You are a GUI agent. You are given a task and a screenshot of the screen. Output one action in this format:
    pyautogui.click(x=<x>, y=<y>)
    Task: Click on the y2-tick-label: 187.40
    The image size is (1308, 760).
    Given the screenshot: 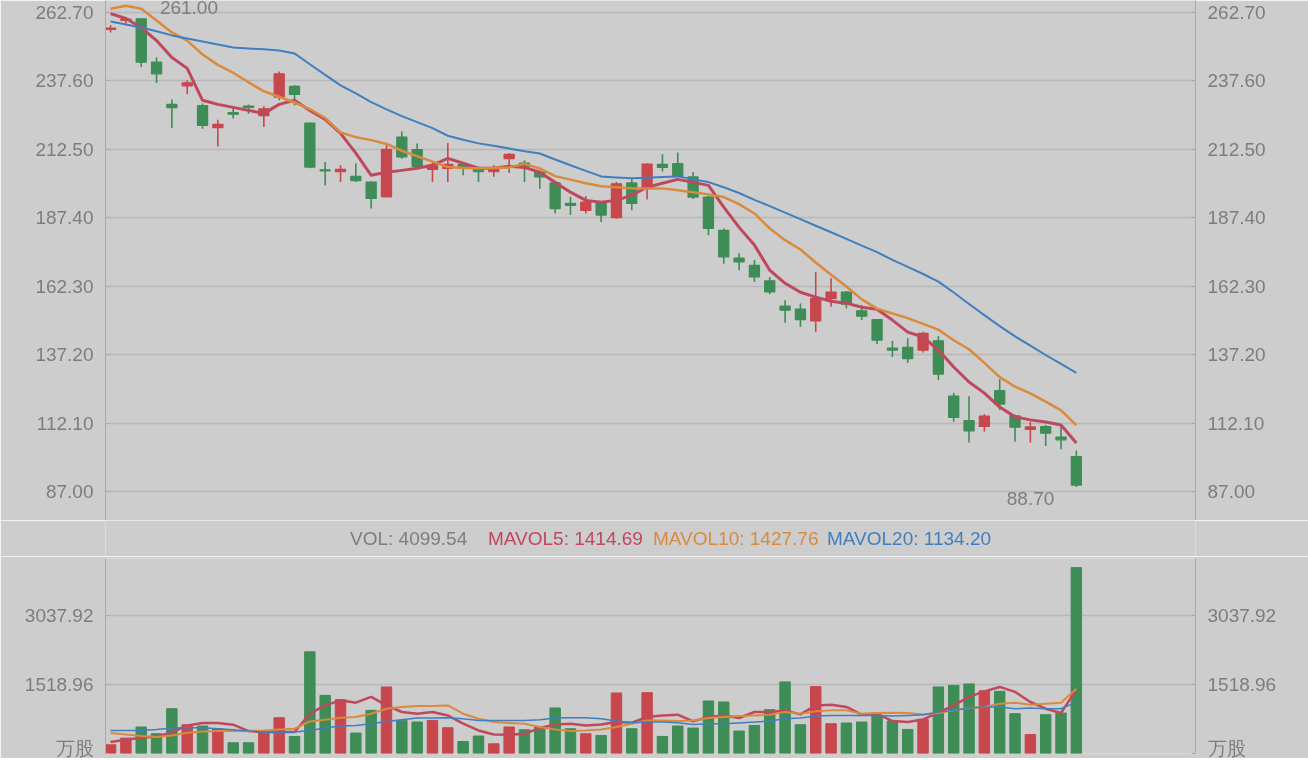 What is the action you would take?
    pyautogui.click(x=1236, y=218)
    